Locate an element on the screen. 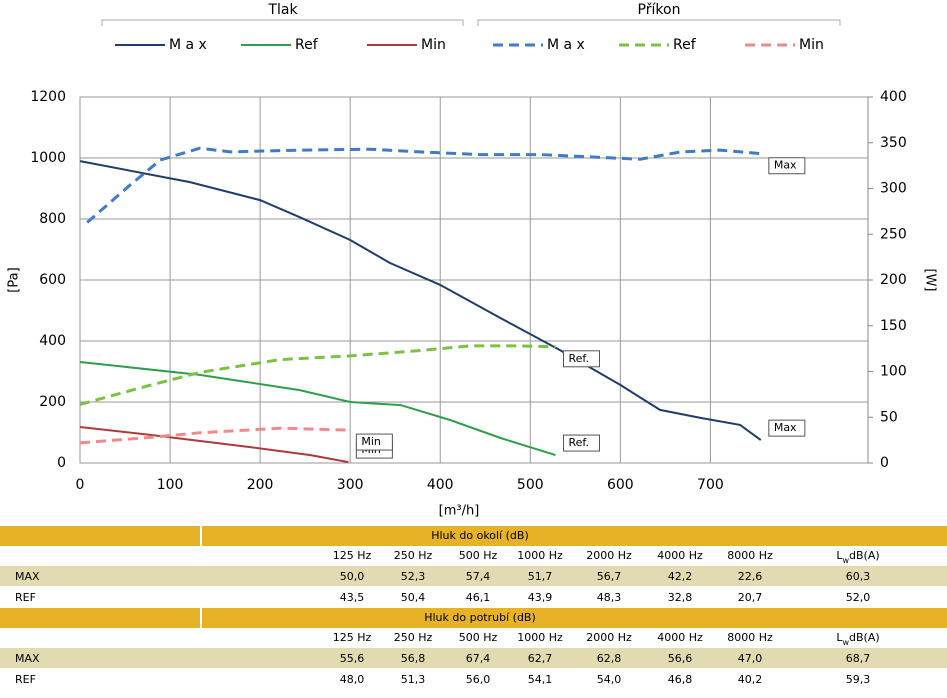 This screenshot has height=698, width=947. cell: 52,0 is located at coordinates (858, 597).